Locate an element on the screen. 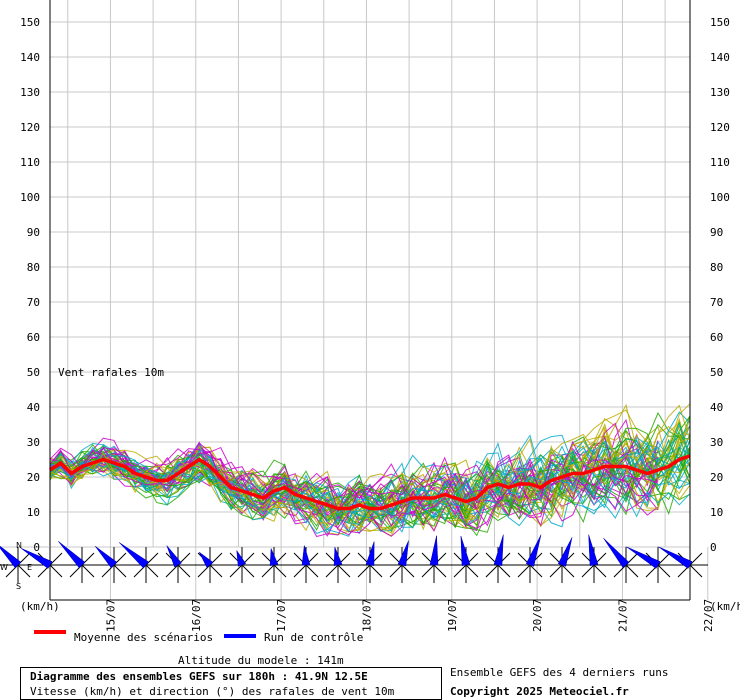  y-tick-label-left: 120 is located at coordinates (30, 127).